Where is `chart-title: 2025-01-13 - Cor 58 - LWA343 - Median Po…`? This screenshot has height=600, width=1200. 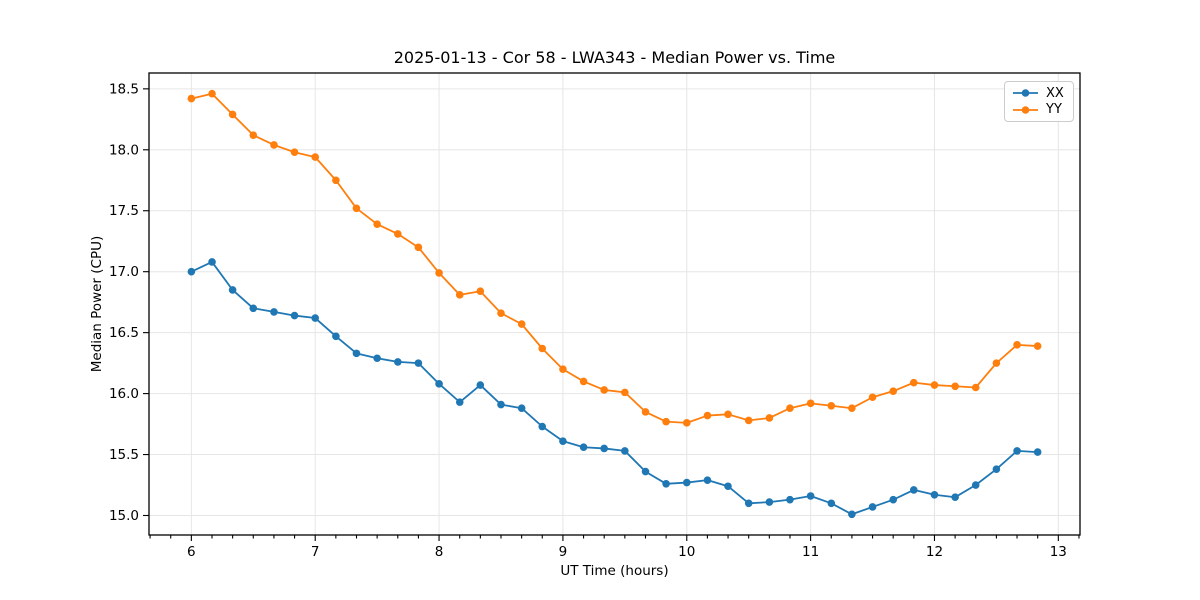
chart-title: 2025-01-13 - Cor 58 - LWA343 - Median Po… is located at coordinates (614, 57).